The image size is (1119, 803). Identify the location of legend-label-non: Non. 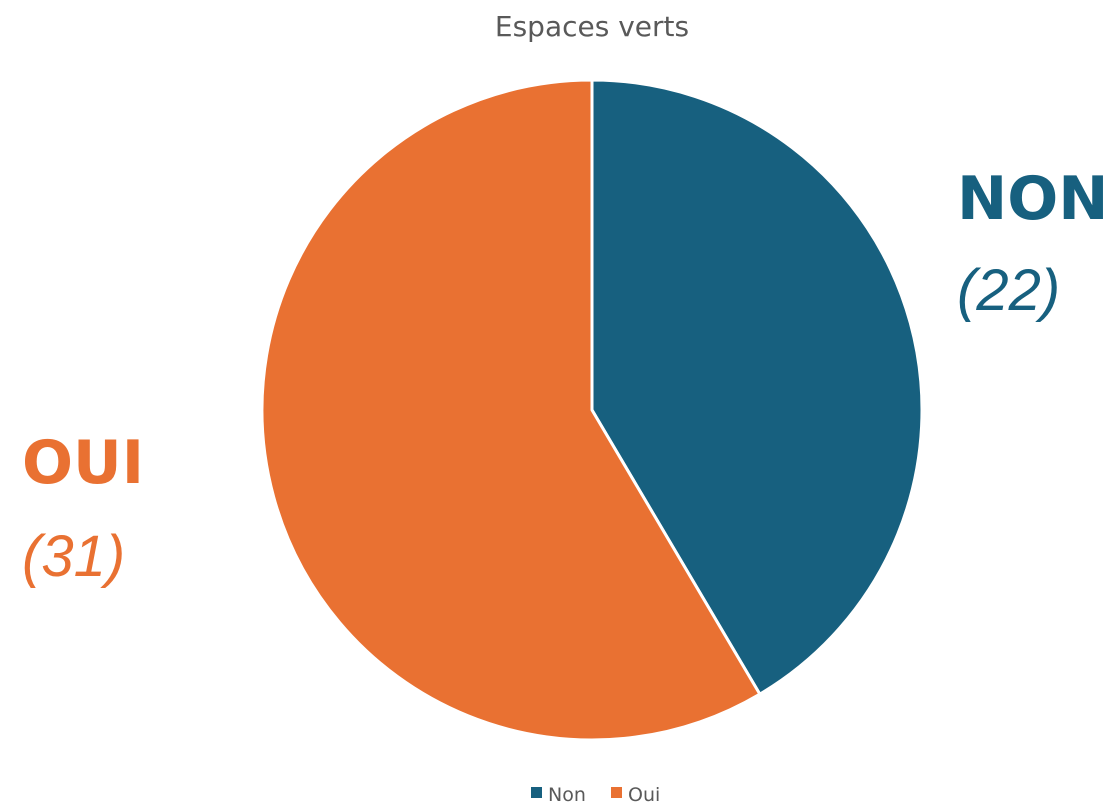
(567, 793).